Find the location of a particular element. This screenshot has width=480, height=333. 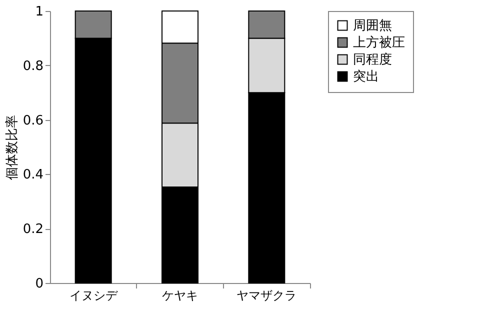

y-tick-label: 0.6 is located at coordinates (33, 120).